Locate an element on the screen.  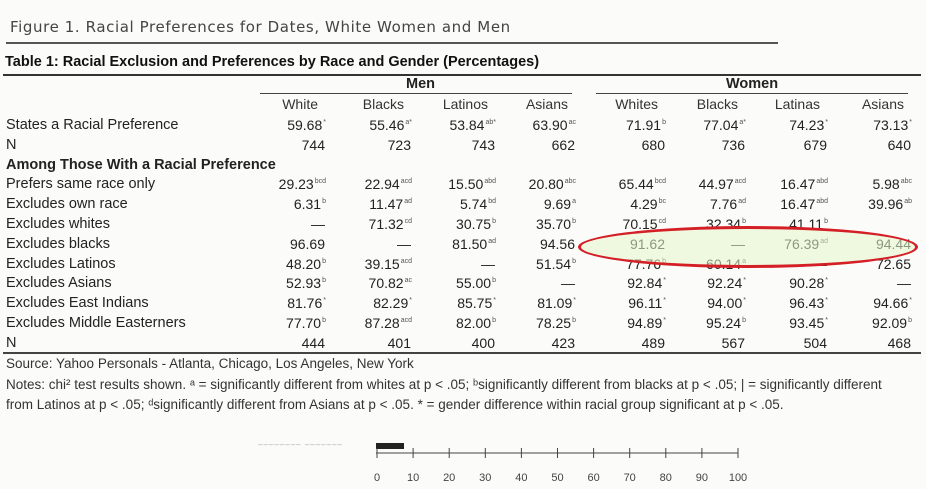
red-highlight-ellipse is located at coordinates (748, 247).